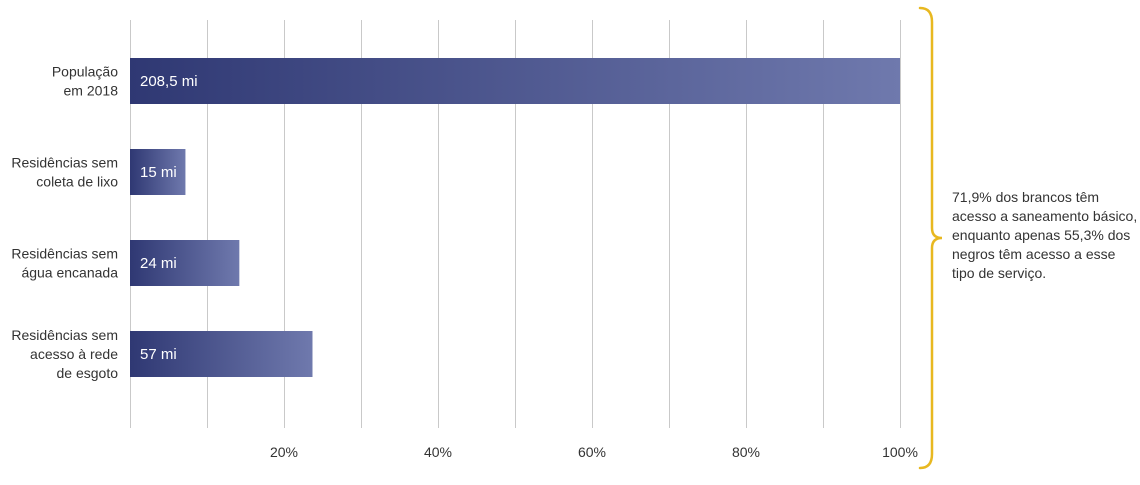  What do you see at coordinates (85, 72) in the screenshot?
I see `category-label: População` at bounding box center [85, 72].